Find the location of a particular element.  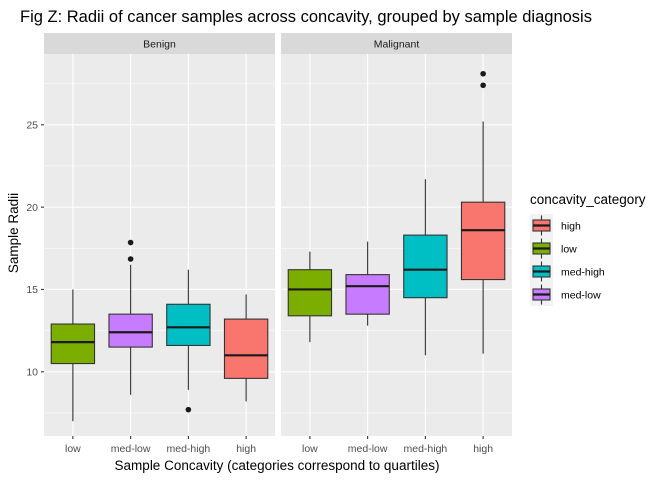

legend-label: med-high is located at coordinates (583, 273).